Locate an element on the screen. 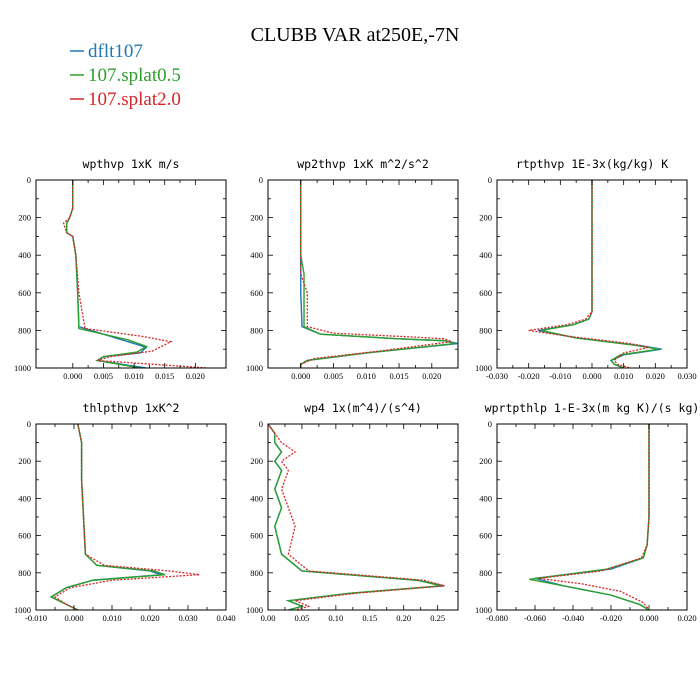 This screenshot has height=700, width=700. legend-entry-107.splat0.5: 107.splat0.5 is located at coordinates (125, 75).